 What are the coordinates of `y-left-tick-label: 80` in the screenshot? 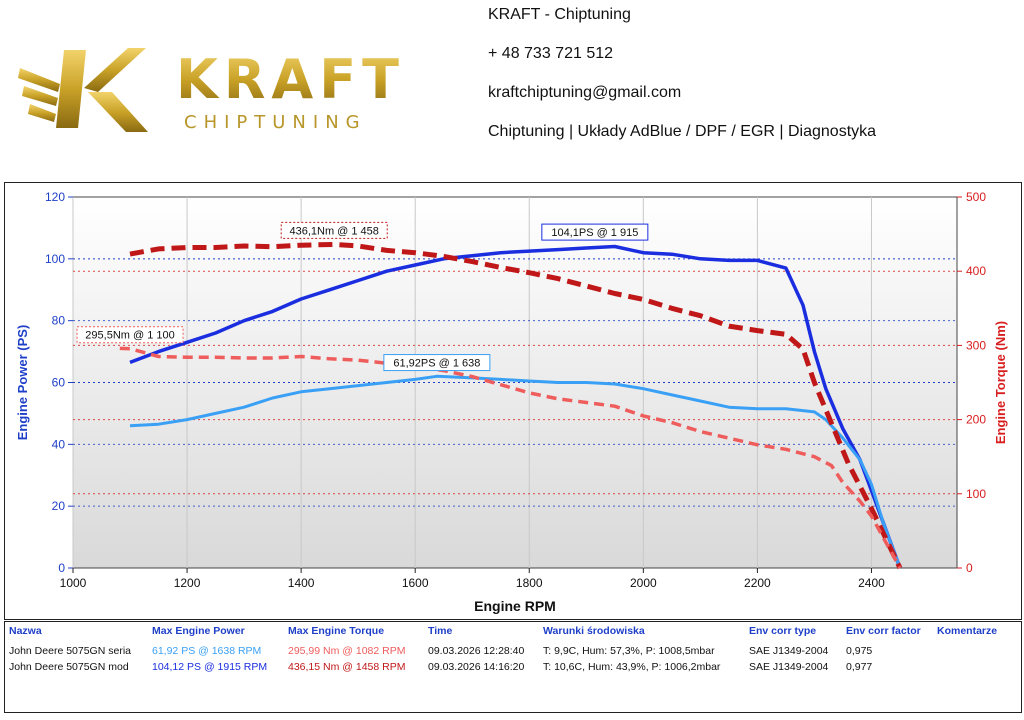 It's located at (59, 321).